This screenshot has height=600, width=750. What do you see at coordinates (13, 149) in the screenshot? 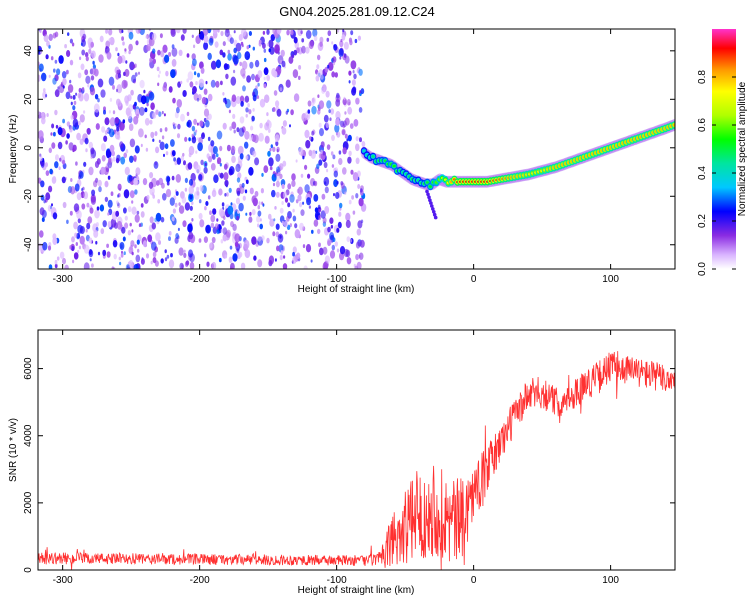
I see `spectrogram-y-label: Frequency (Hz)` at bounding box center [13, 149].